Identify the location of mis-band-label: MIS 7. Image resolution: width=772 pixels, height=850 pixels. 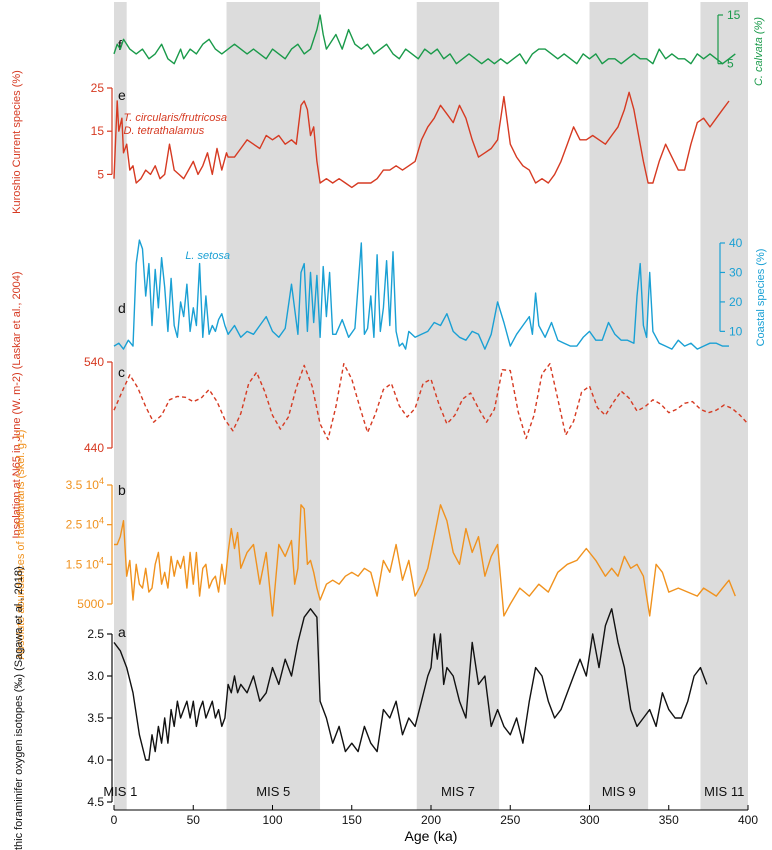
(458, 791).